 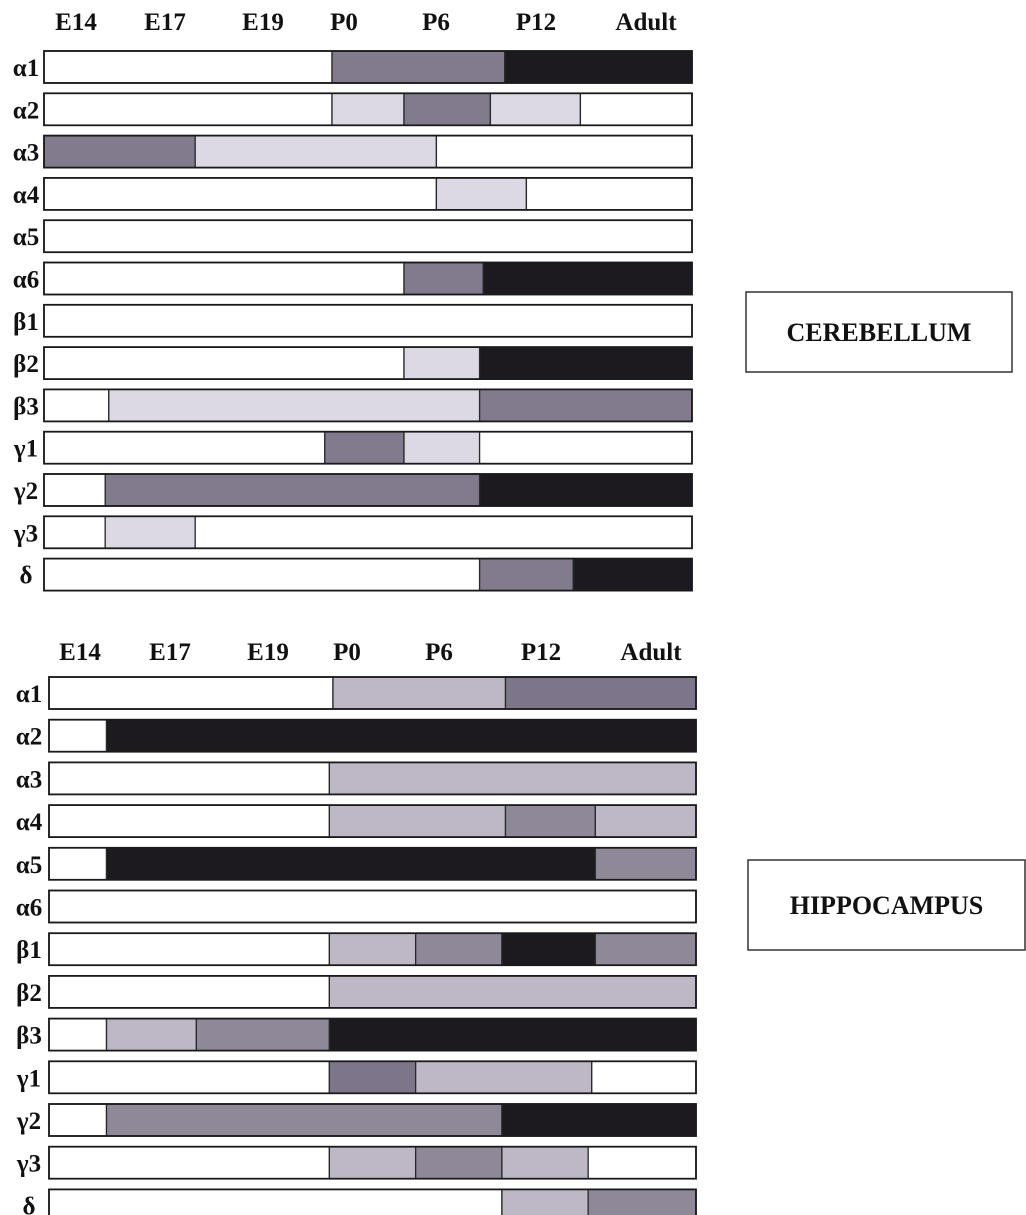 I want to click on subunit-row: β3, so click(x=356, y=1034).